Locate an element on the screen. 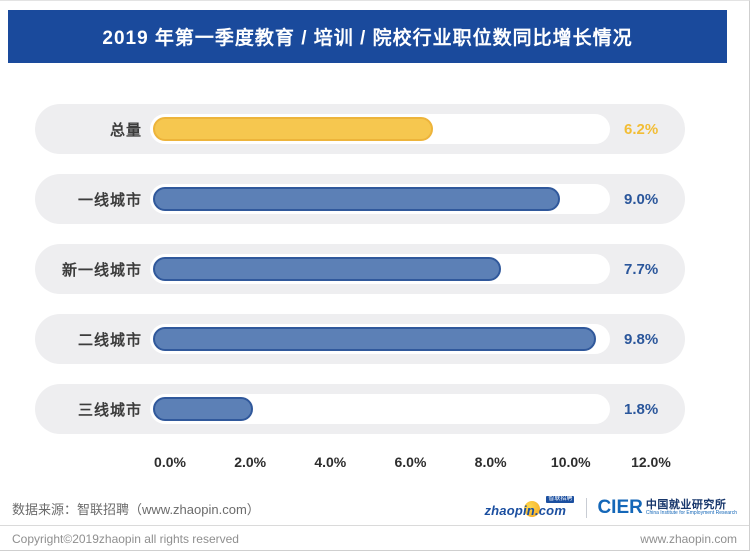 Image resolution: width=750 pixels, height=551 pixels. category-label: 新一线城市 is located at coordinates (101, 270).